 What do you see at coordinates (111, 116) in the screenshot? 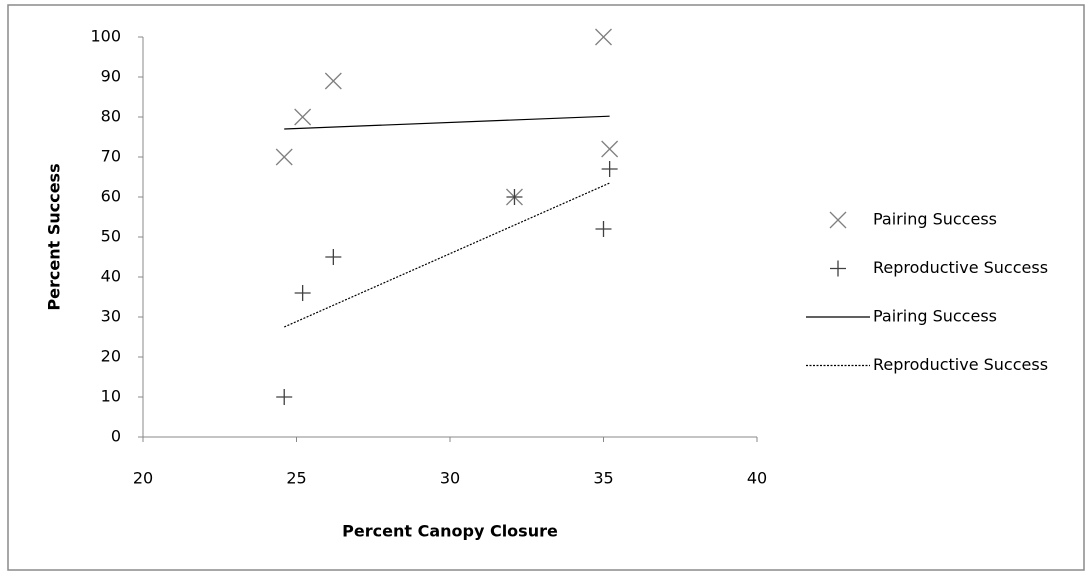
I see `y-tick-label: 80` at bounding box center [111, 116].